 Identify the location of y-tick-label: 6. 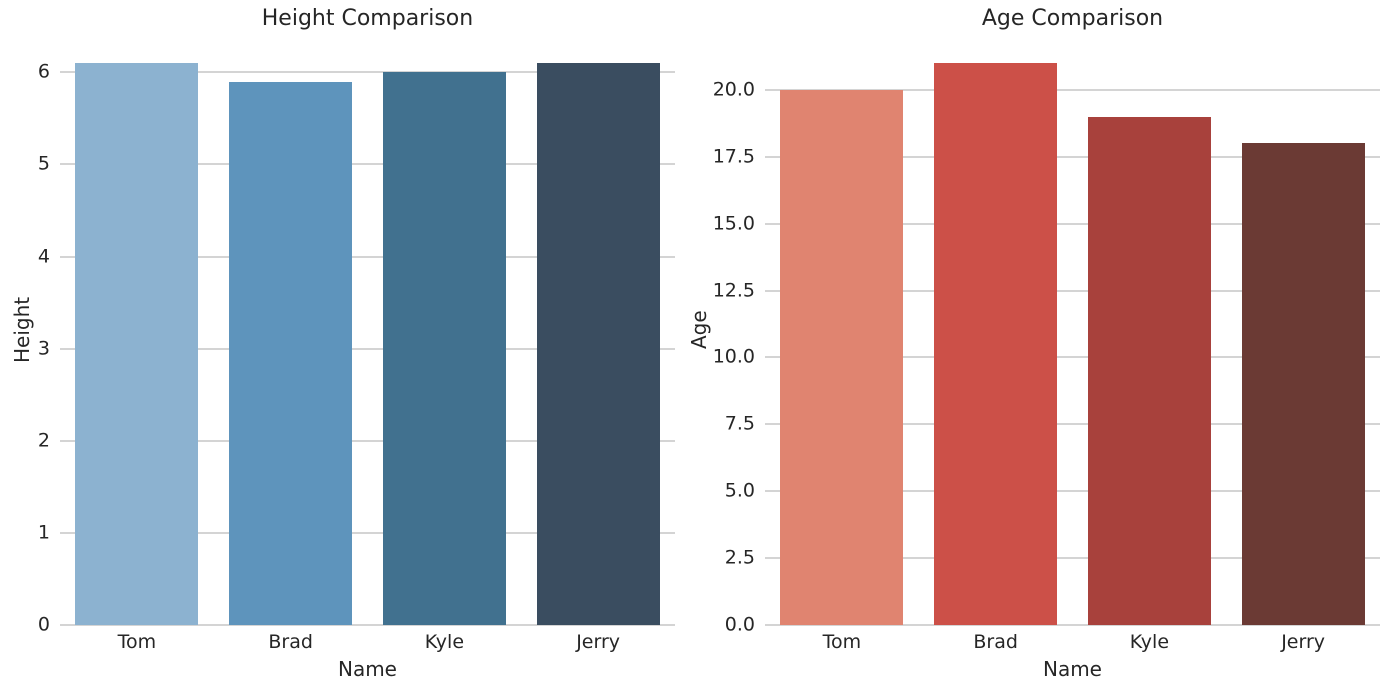
(43, 71).